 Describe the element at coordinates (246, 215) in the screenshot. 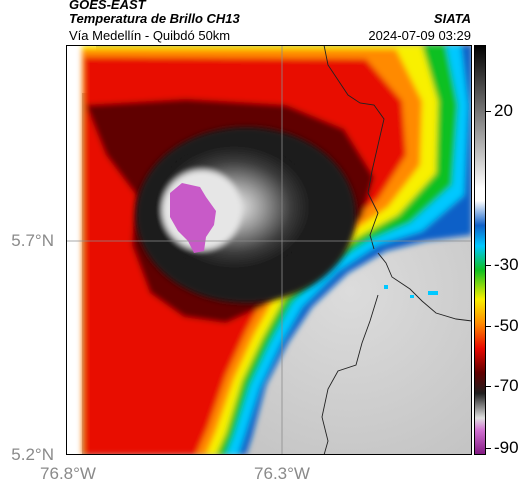

I see `storm-core` at that location.